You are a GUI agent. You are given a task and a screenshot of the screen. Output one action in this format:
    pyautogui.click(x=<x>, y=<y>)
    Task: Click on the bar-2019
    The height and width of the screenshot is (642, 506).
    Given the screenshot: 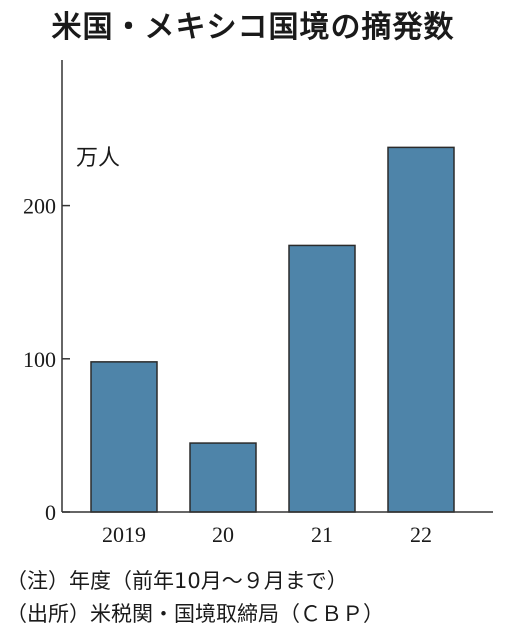 What is the action you would take?
    pyautogui.click(x=124, y=437)
    